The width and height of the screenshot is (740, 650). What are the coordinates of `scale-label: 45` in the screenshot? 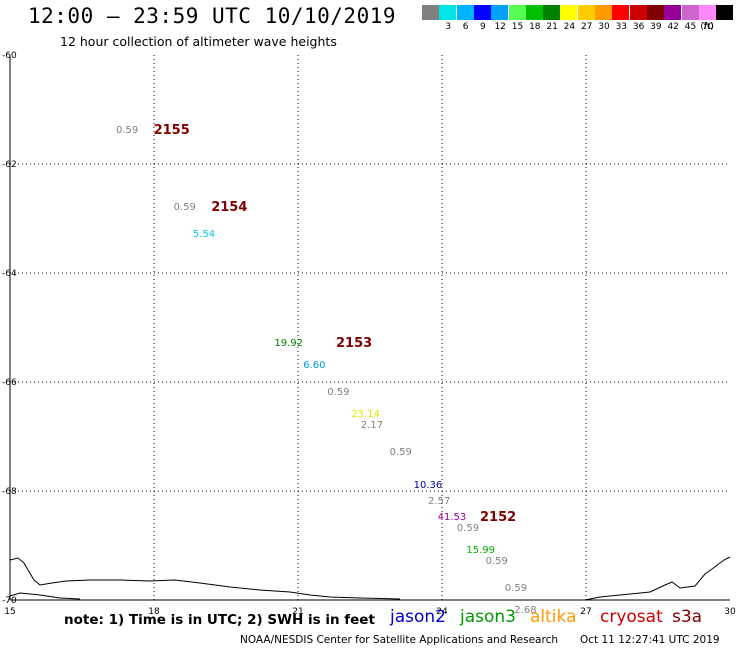 It's located at (690, 27).